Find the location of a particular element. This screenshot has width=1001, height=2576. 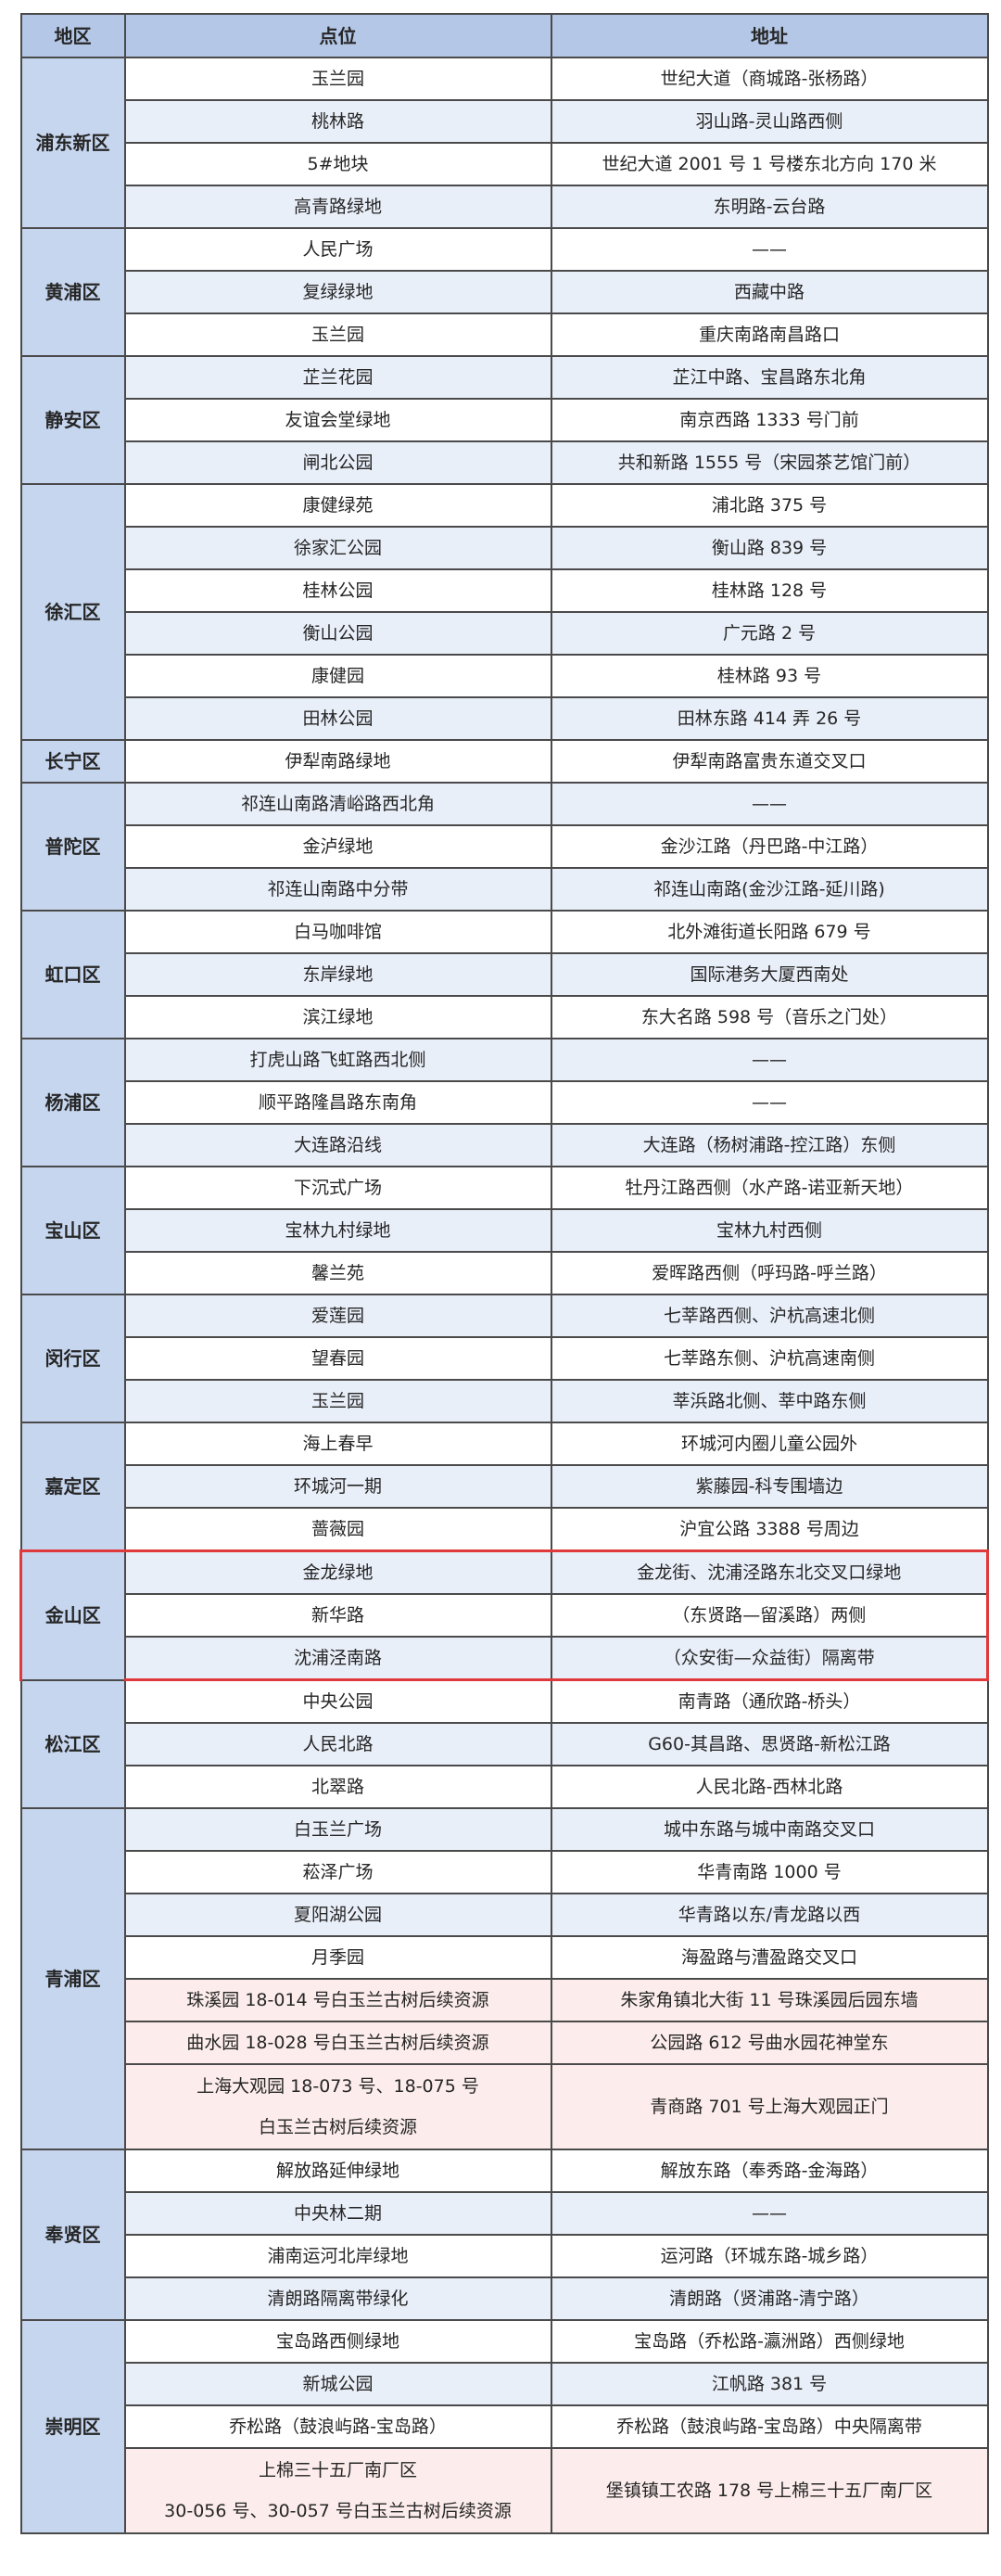

address-cell: 世纪大道（商城路-张杨路） is located at coordinates (770, 79).